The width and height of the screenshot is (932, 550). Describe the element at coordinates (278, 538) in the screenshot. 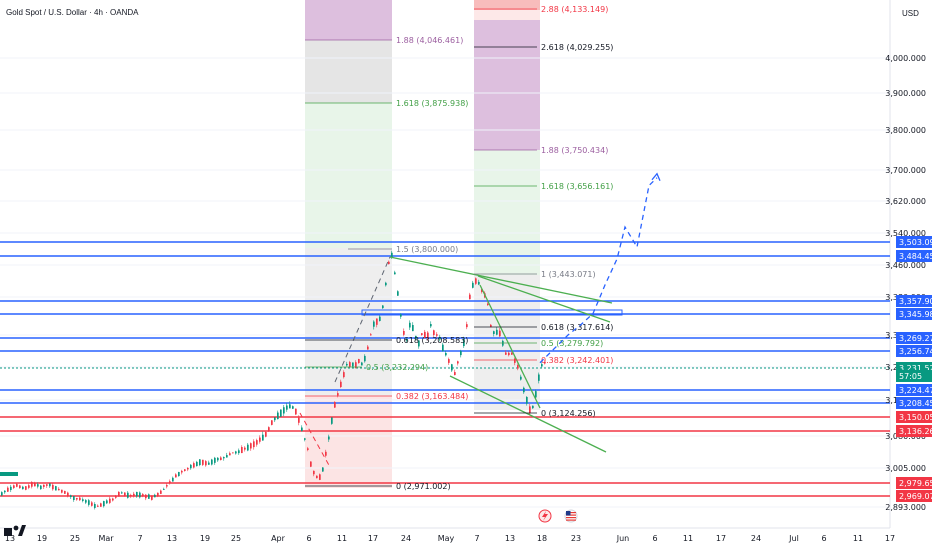

I see `time-tick-label: Apr` at that location.